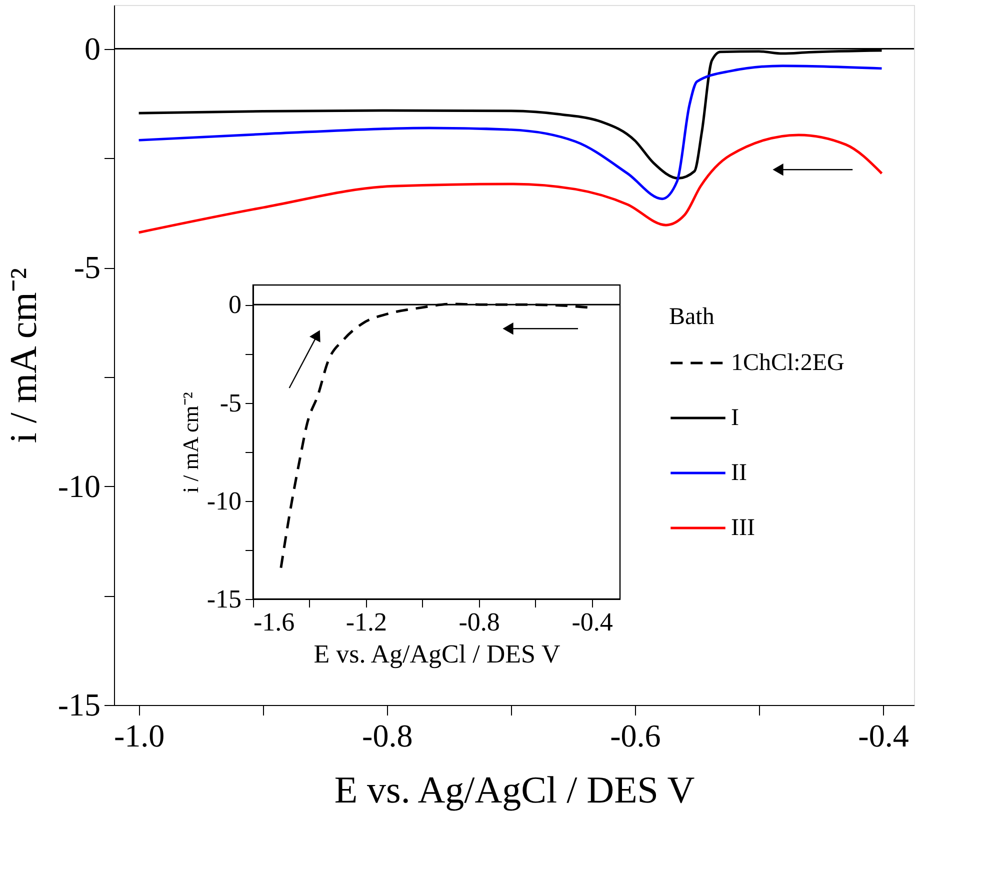 Image resolution: width=991 pixels, height=880 pixels. I want to click on legend-title: Bath, so click(691, 317).